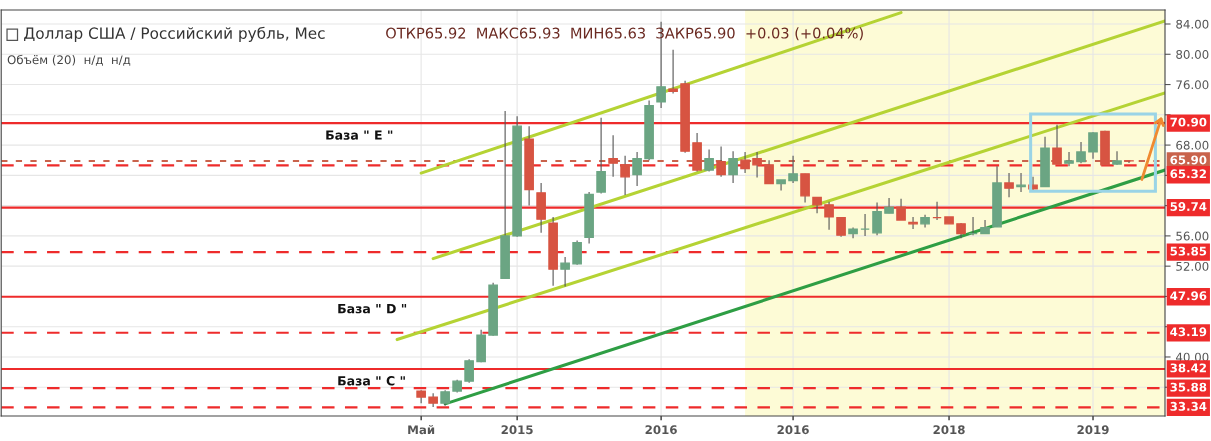  What do you see at coordinates (359, 135) in the screenshot?
I see `annotation: База " E "` at bounding box center [359, 135].